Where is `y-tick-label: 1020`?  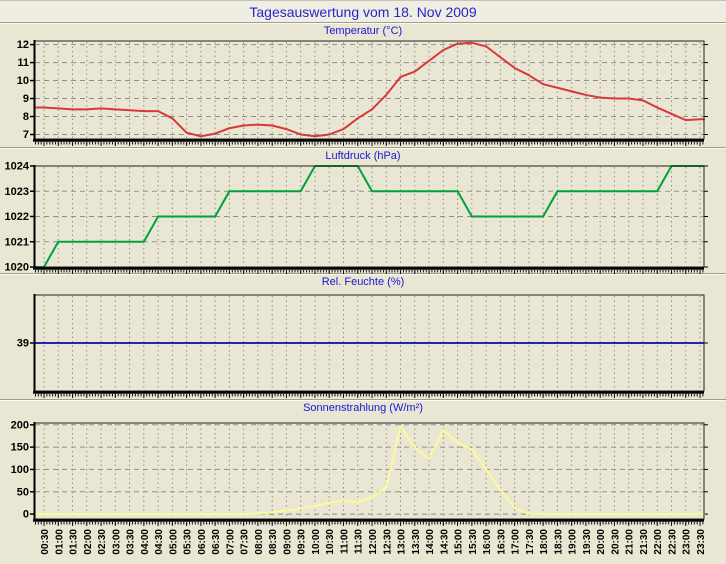 y-tick-label: 1020 is located at coordinates (17, 268).